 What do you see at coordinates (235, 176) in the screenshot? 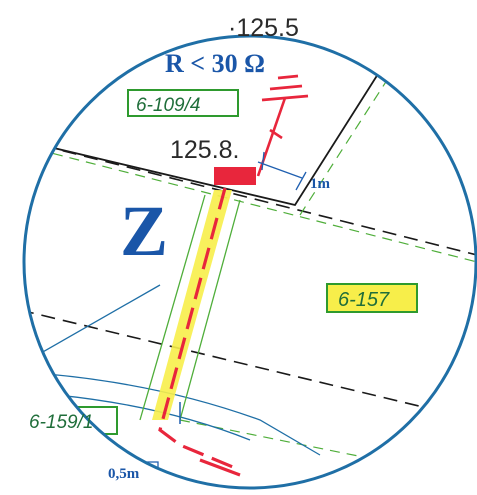
I see `connection-box` at bounding box center [235, 176].